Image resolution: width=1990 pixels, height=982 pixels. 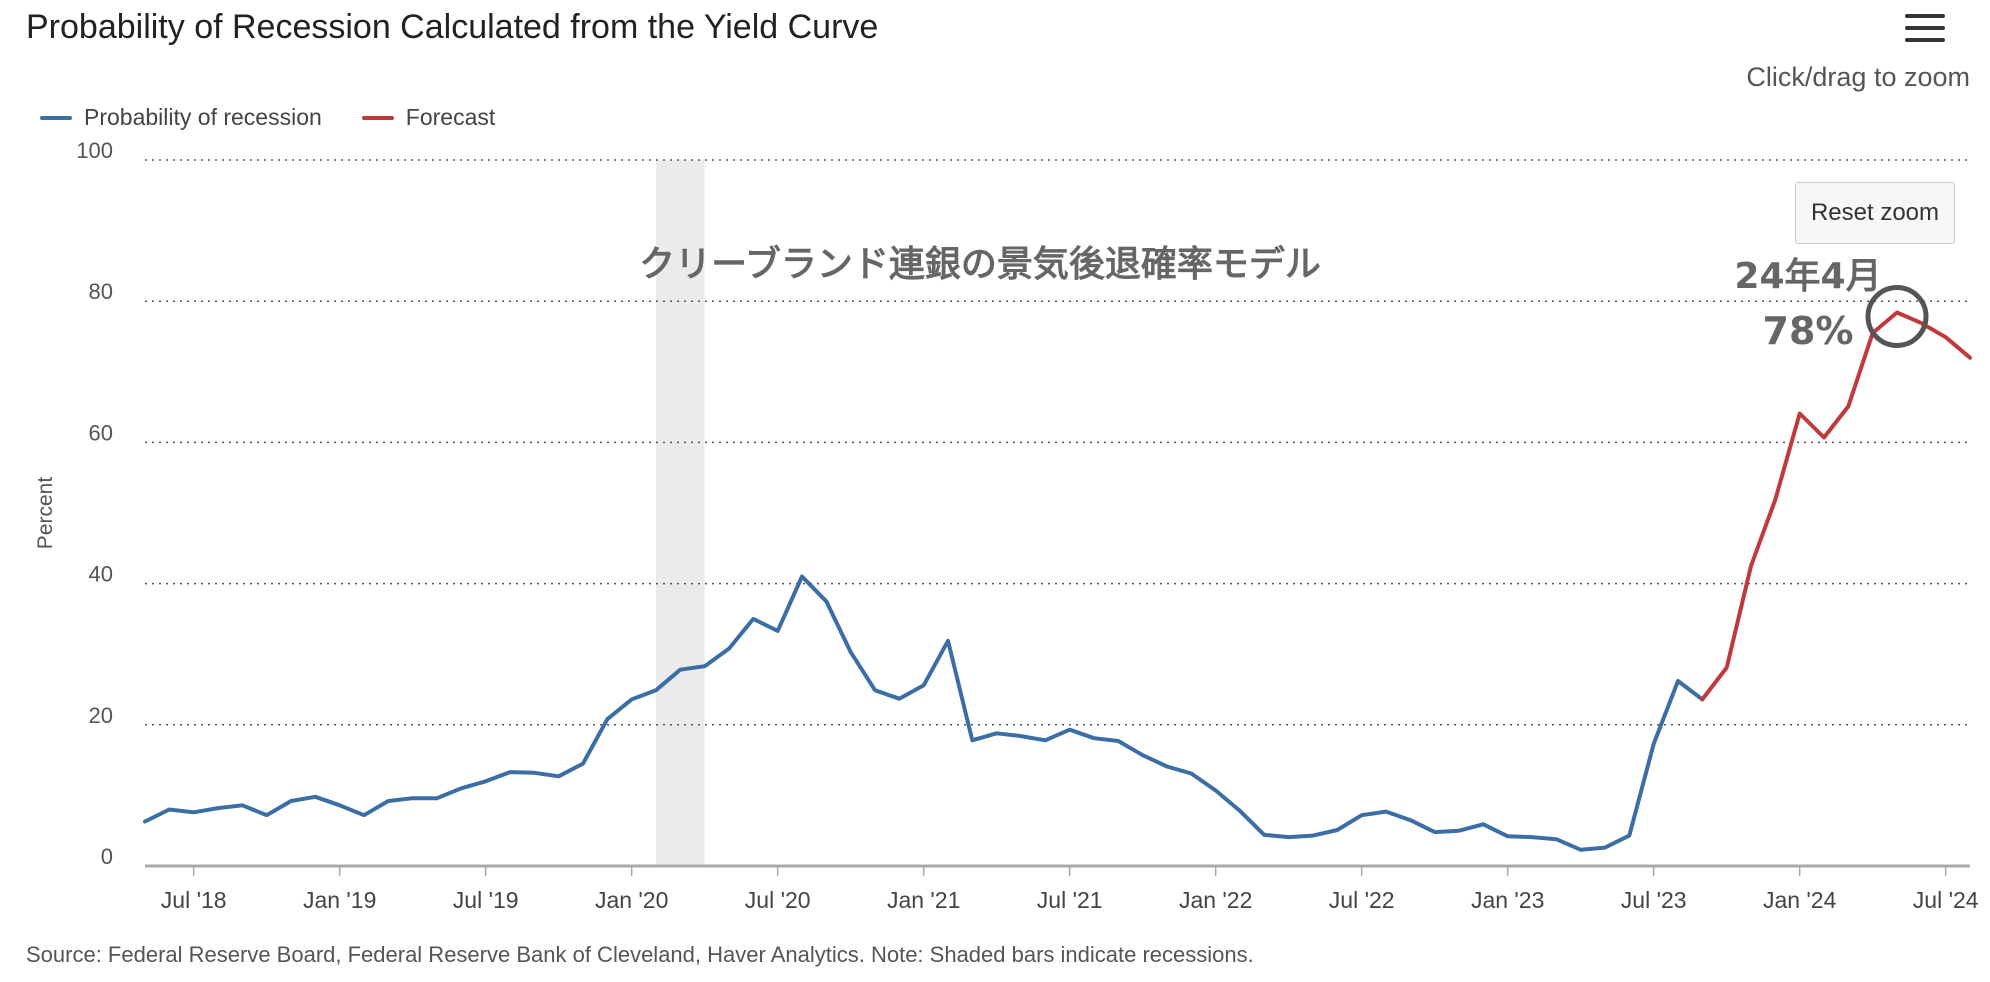 What do you see at coordinates (101, 291) in the screenshot?
I see `y-tick-label: 80` at bounding box center [101, 291].